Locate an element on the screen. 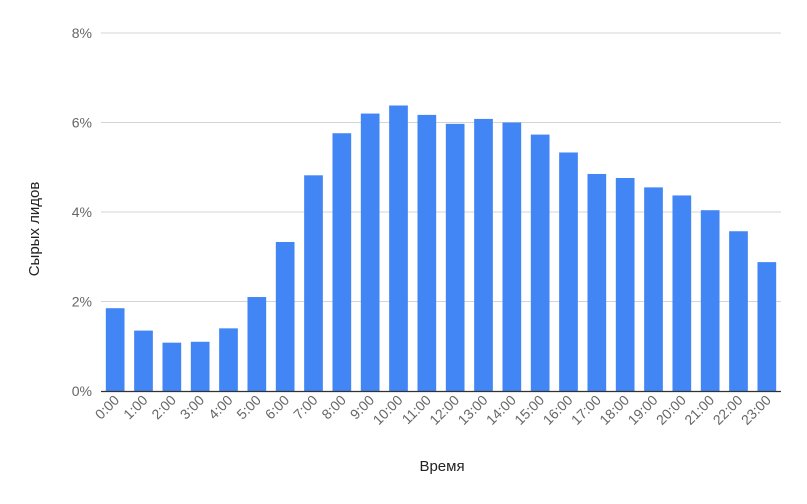 The image size is (807, 504). x-tick-label: 0:00 is located at coordinates (107, 407).